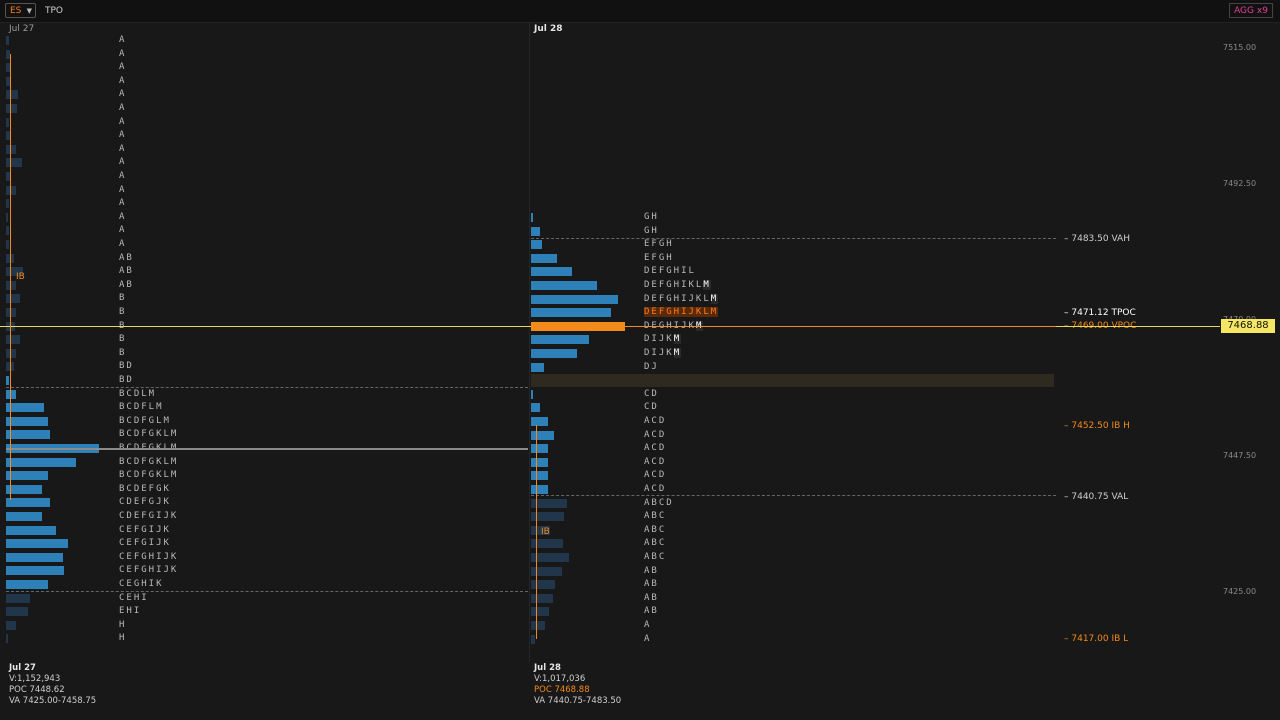 The width and height of the screenshot is (1280, 720). Describe the element at coordinates (22, 29) in the screenshot. I see `session-date-jul27: Jul 27` at that location.